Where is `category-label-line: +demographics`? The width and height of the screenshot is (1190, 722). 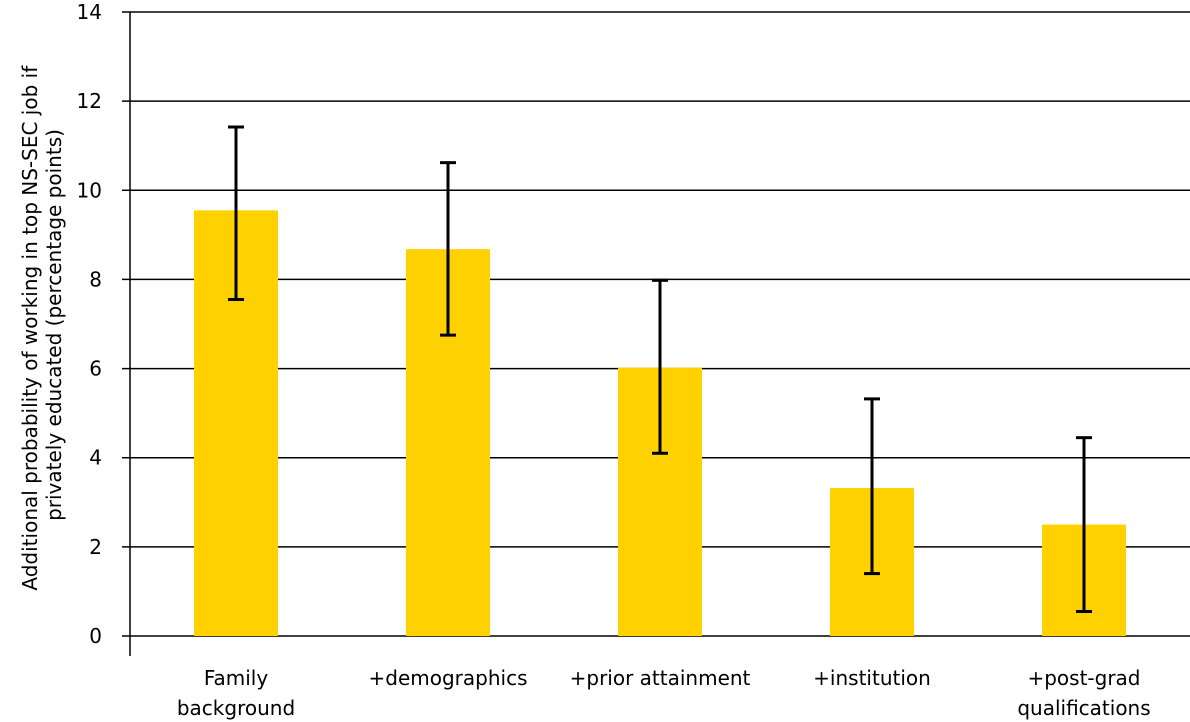 category-label-line: +demographics is located at coordinates (448, 678).